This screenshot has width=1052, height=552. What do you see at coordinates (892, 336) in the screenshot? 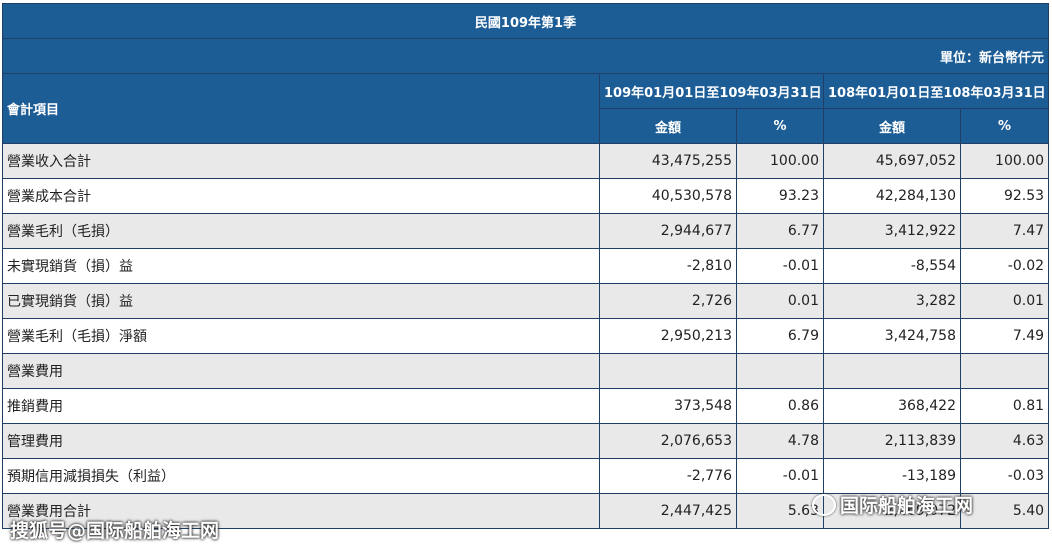
I see `amount-108: 3,424,758` at bounding box center [892, 336].